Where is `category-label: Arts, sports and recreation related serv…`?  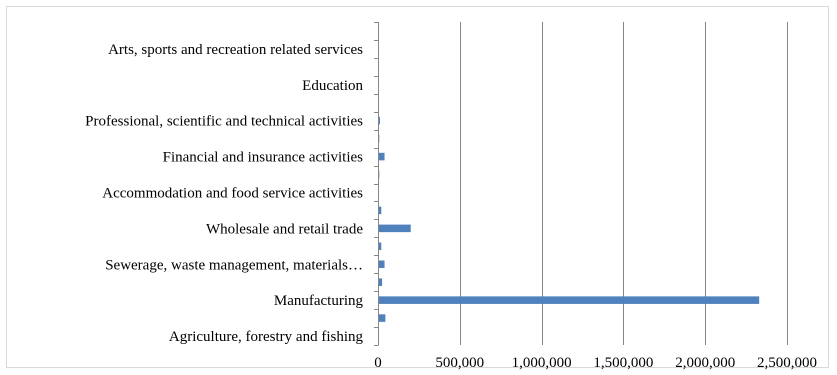
category-label: Arts, sports and recreation related serv… is located at coordinates (235, 50).